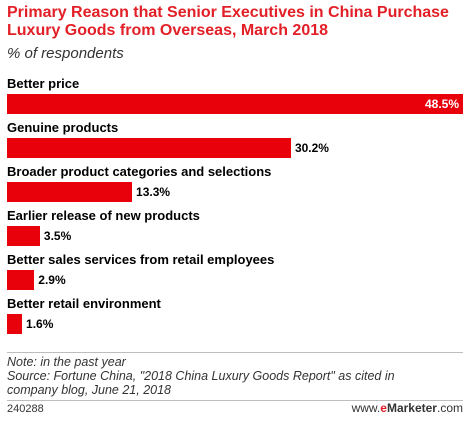 The width and height of the screenshot is (470, 425). I want to click on category-label: Earlier release of new products, so click(103, 215).